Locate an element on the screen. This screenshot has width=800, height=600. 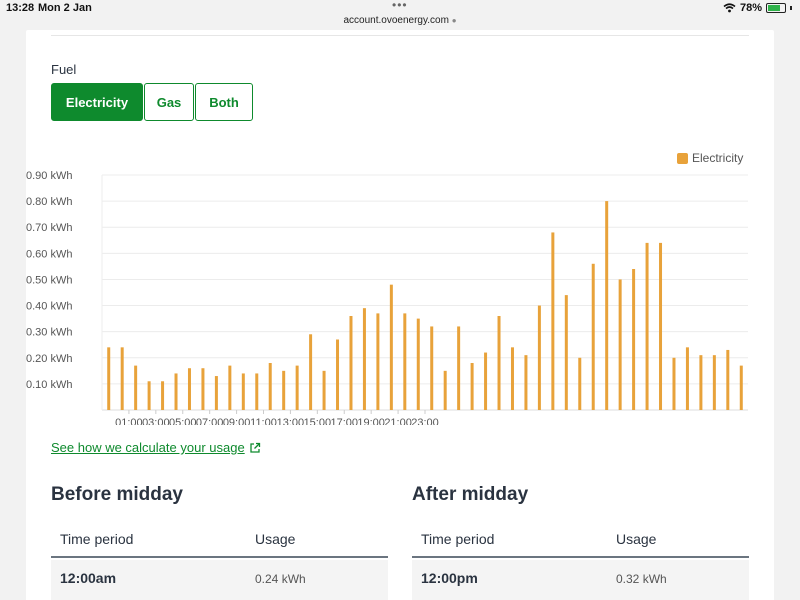
legend-label: Electricity is located at coordinates (718, 158).